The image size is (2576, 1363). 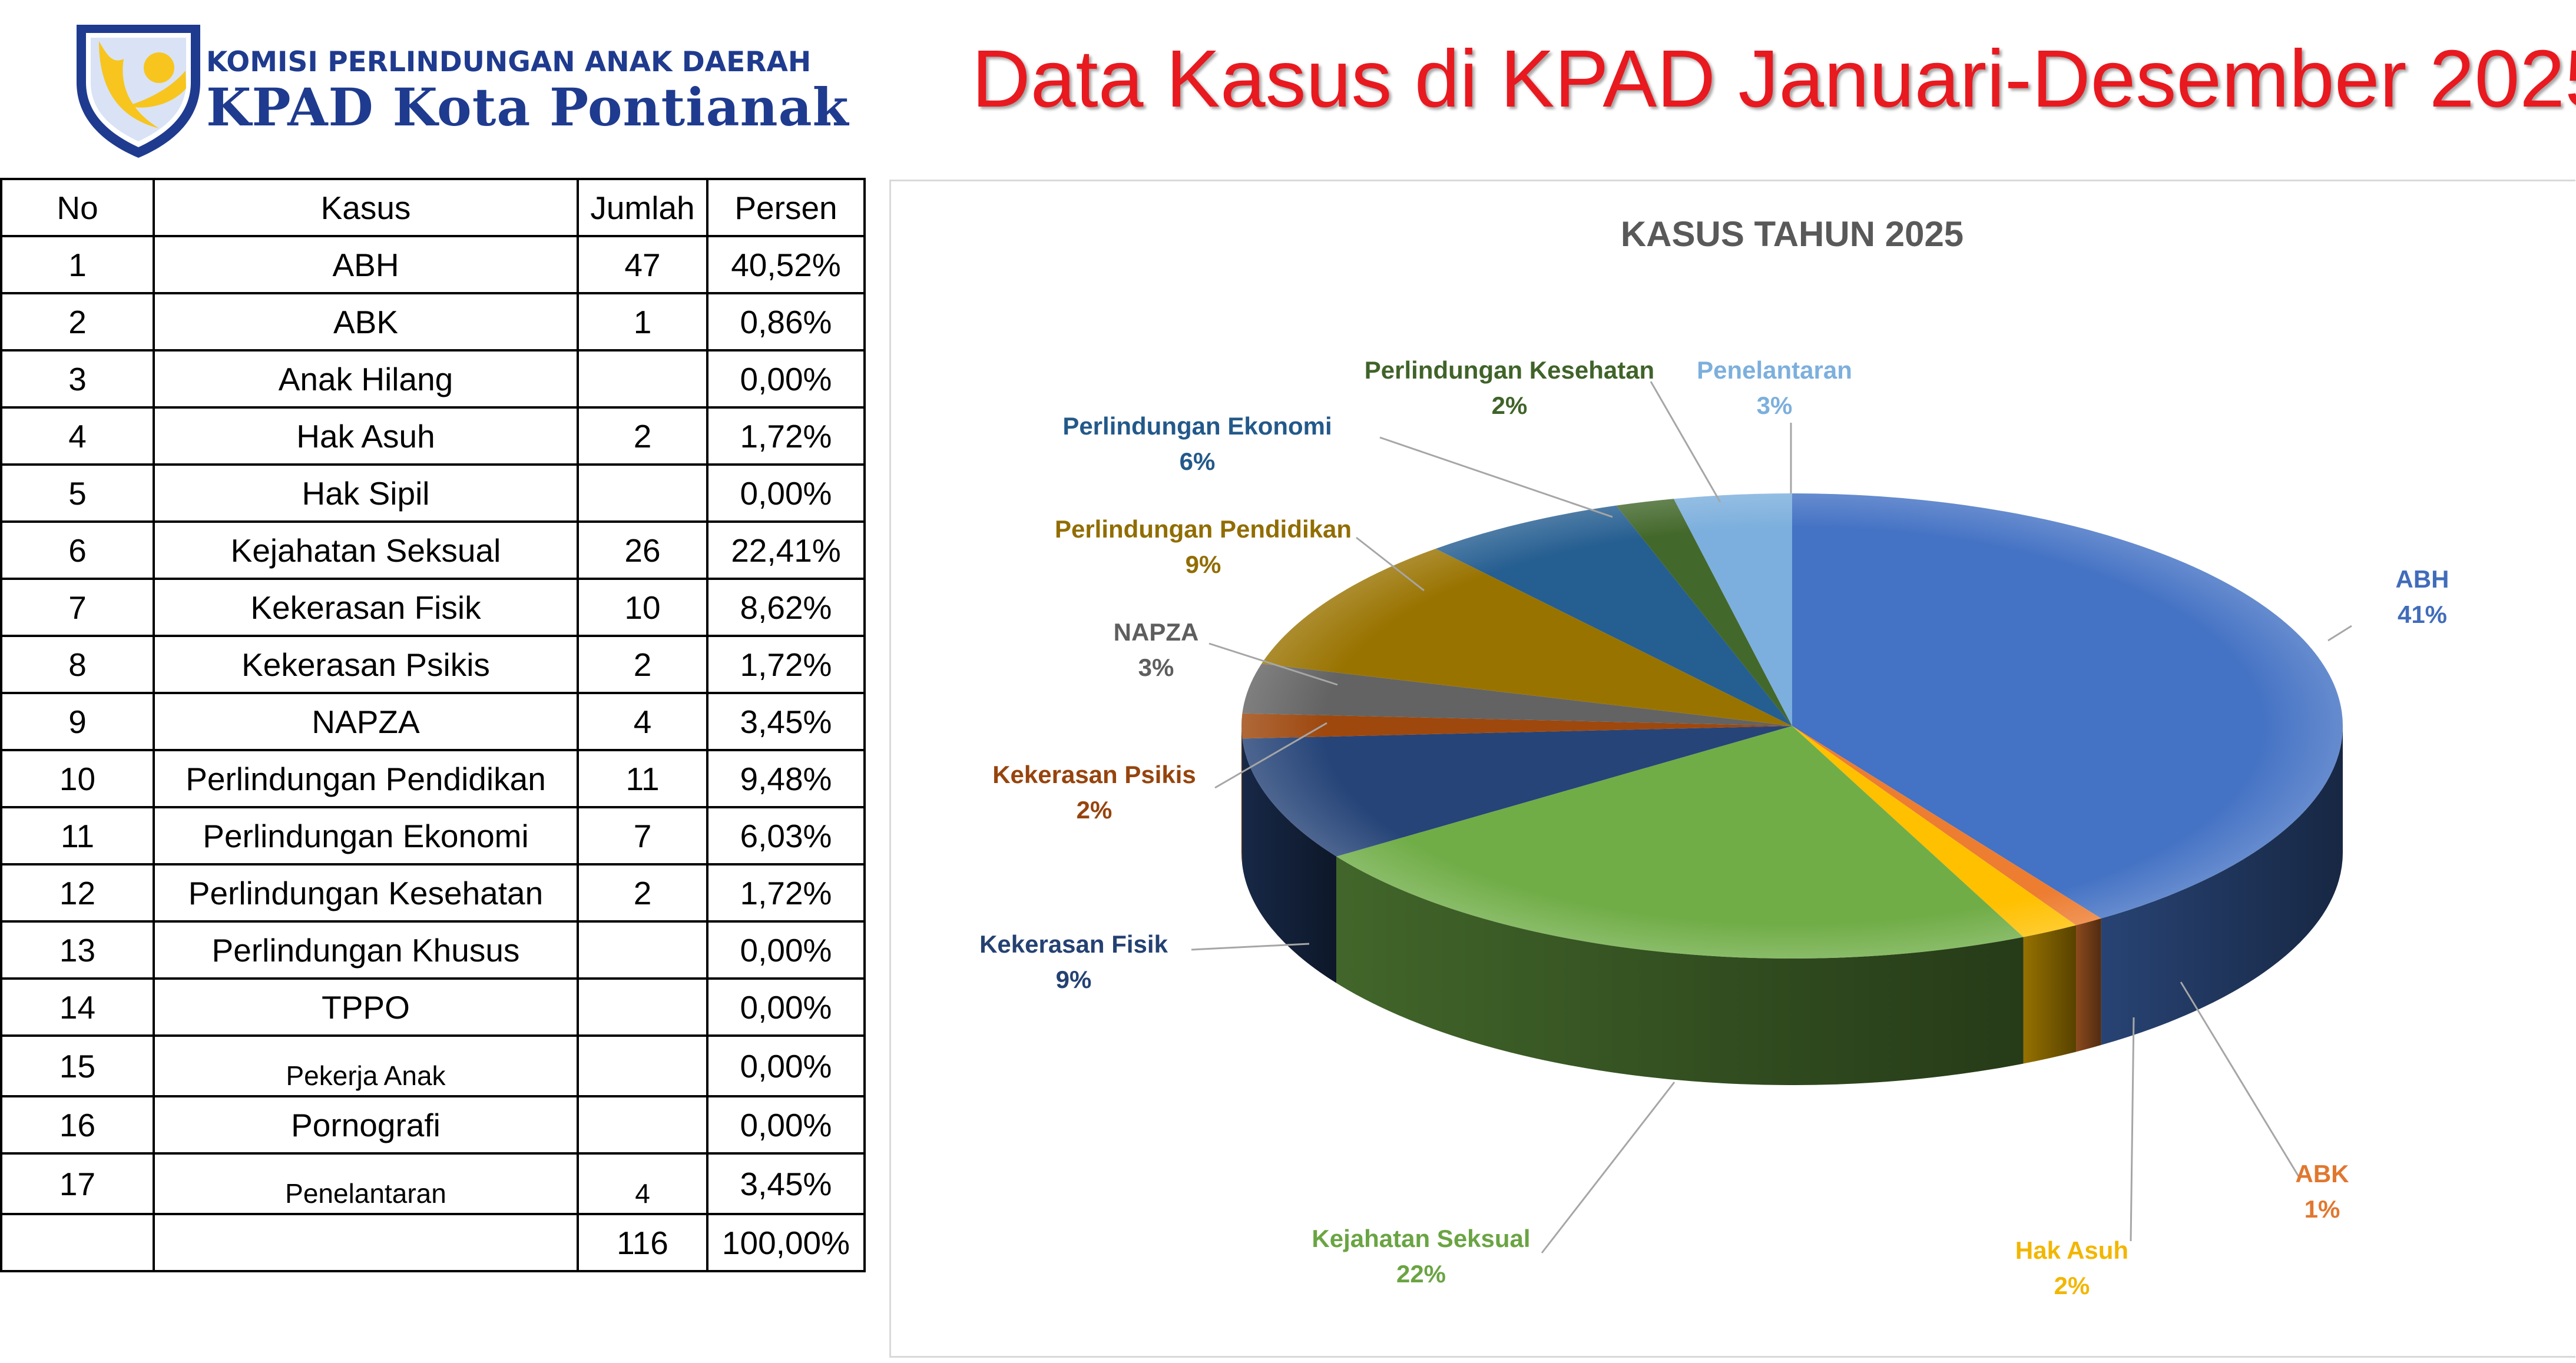 What do you see at coordinates (786, 835) in the screenshot?
I see `cell-persen: 6,03%` at bounding box center [786, 835].